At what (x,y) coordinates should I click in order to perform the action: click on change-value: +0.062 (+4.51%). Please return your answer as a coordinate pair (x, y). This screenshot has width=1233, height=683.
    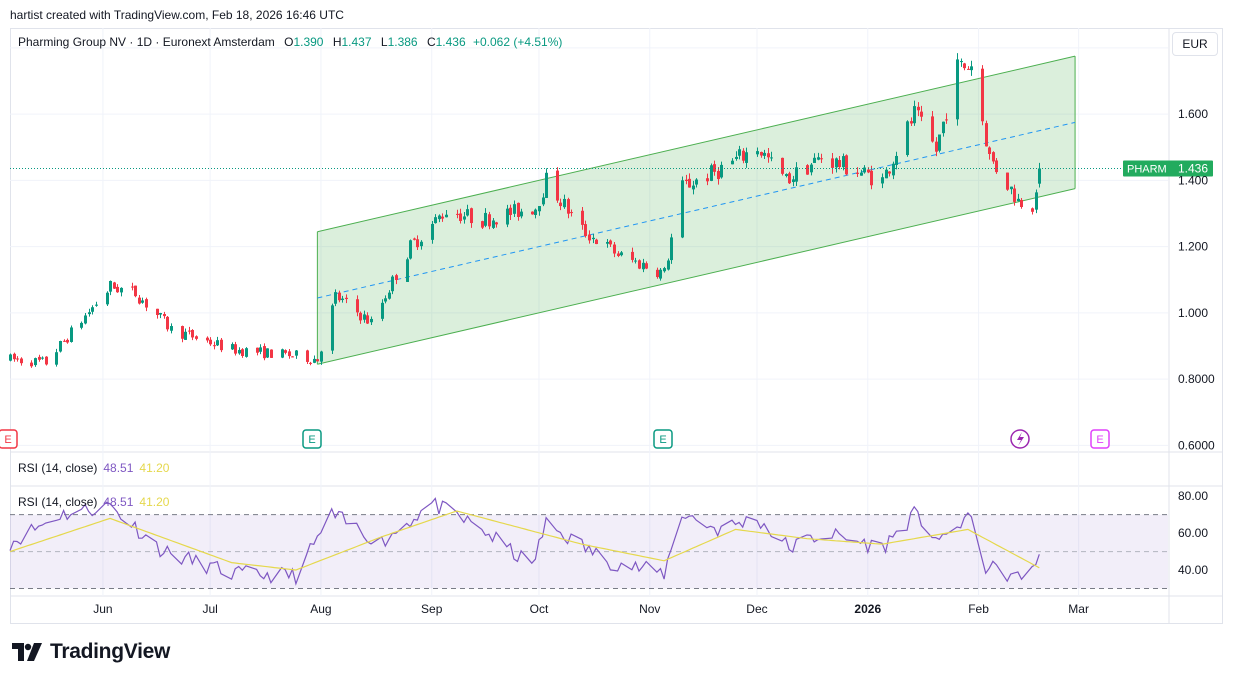
    Looking at the image, I should click on (517, 42).